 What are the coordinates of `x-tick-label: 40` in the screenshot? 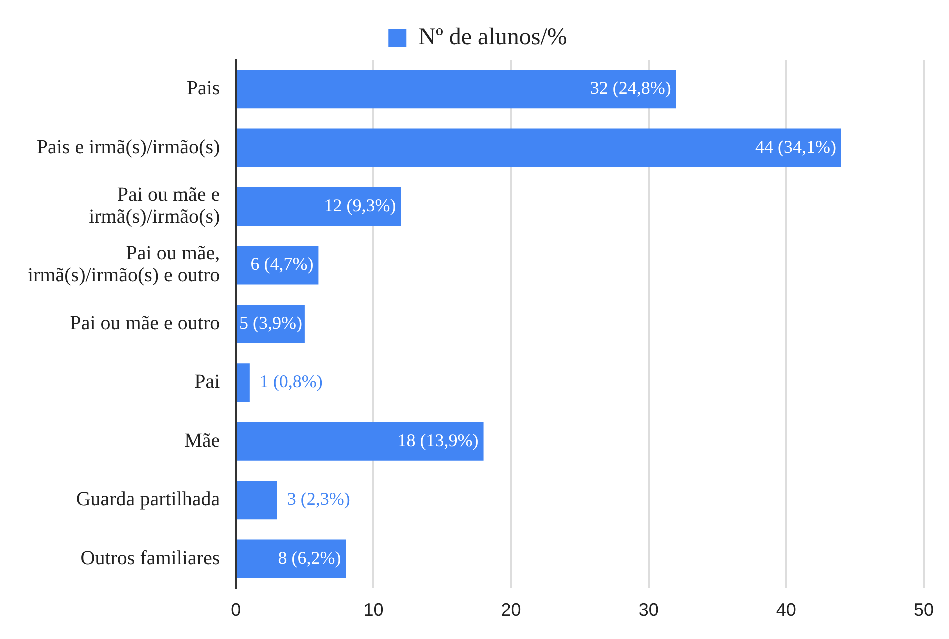 It's located at (786, 610).